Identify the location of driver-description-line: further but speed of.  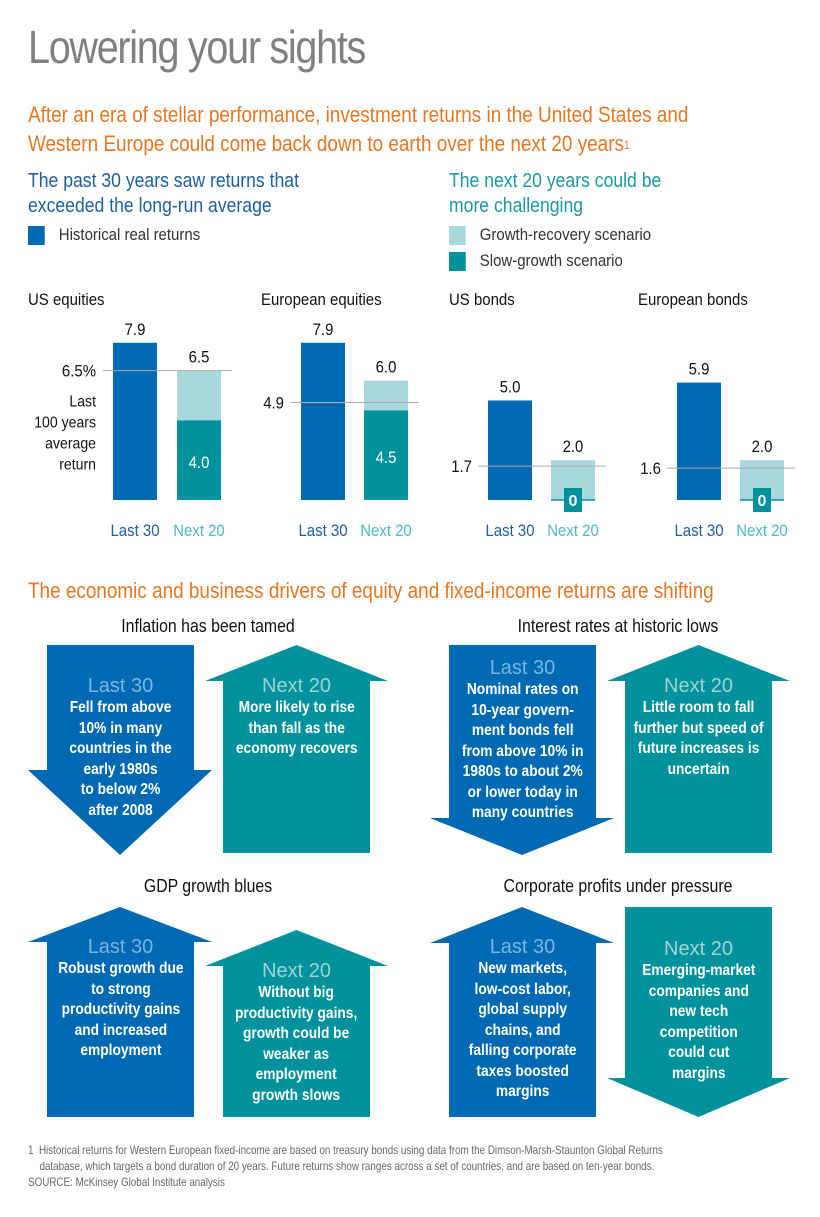
(698, 728).